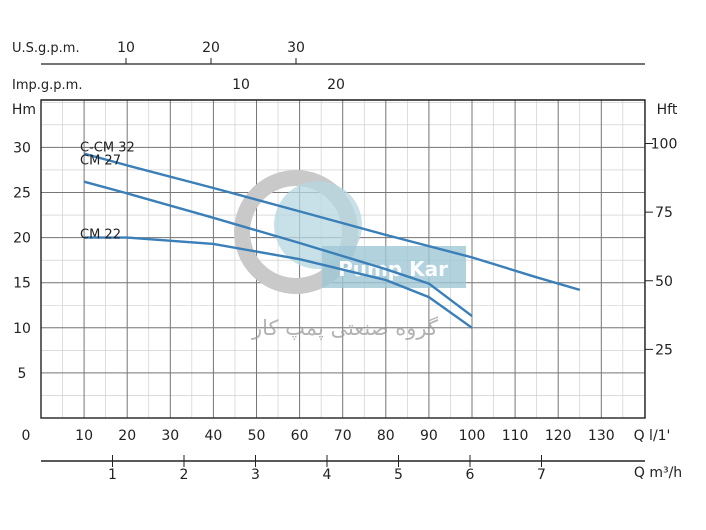  What do you see at coordinates (126, 48) in the screenshot?
I see `usgpm-tick-label: 10` at bounding box center [126, 48].